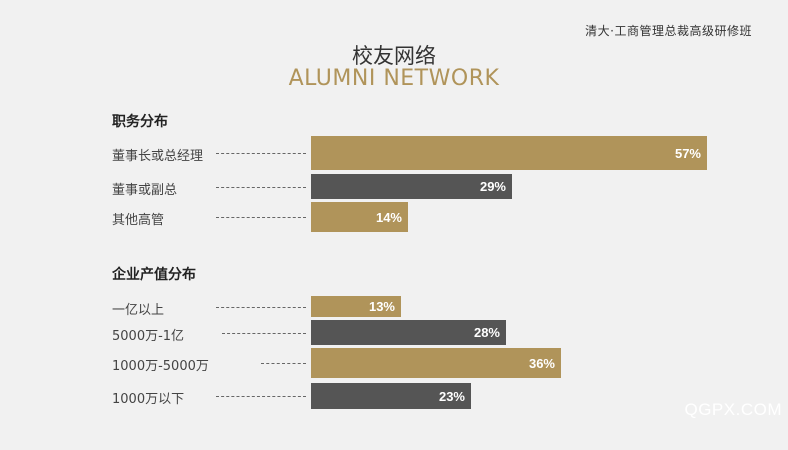  I want to click on category-label: 1000万-5000万, so click(160, 366).